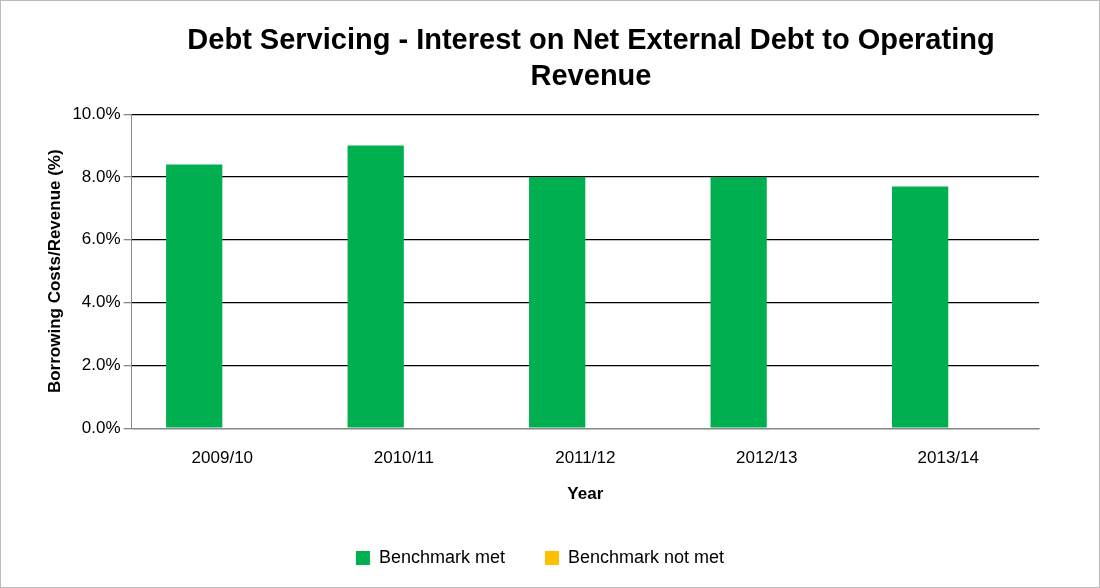 The width and height of the screenshot is (1100, 588). What do you see at coordinates (585, 458) in the screenshot?
I see `x-tick-label: 2011/12` at bounding box center [585, 458].